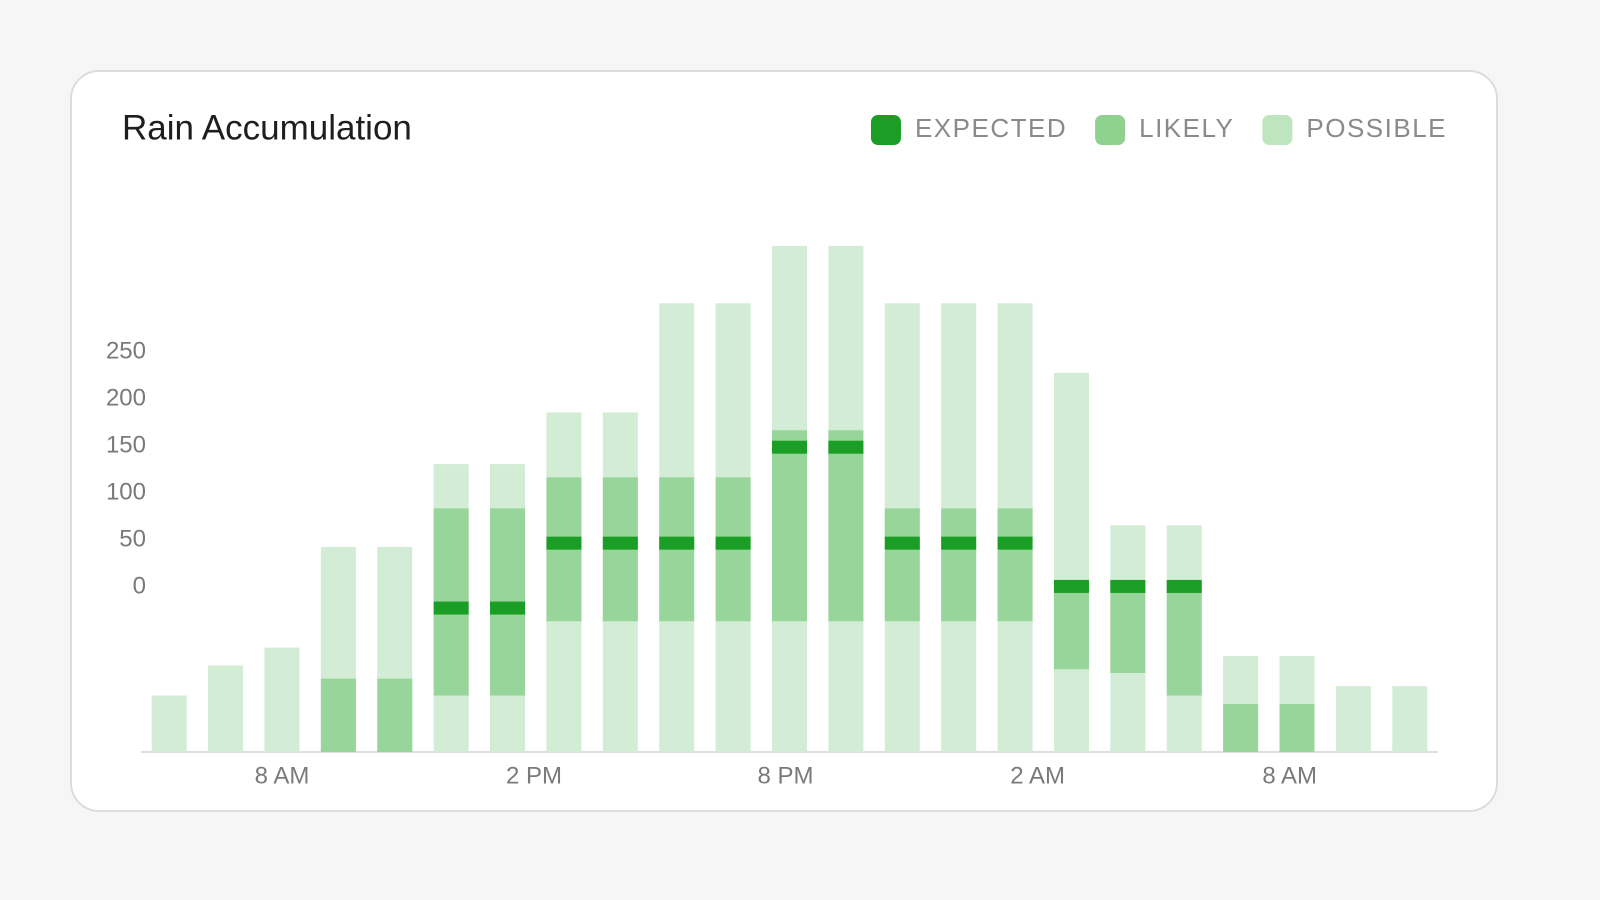 This screenshot has width=1600, height=900. I want to click on y-tick-label: 200, so click(126, 398).